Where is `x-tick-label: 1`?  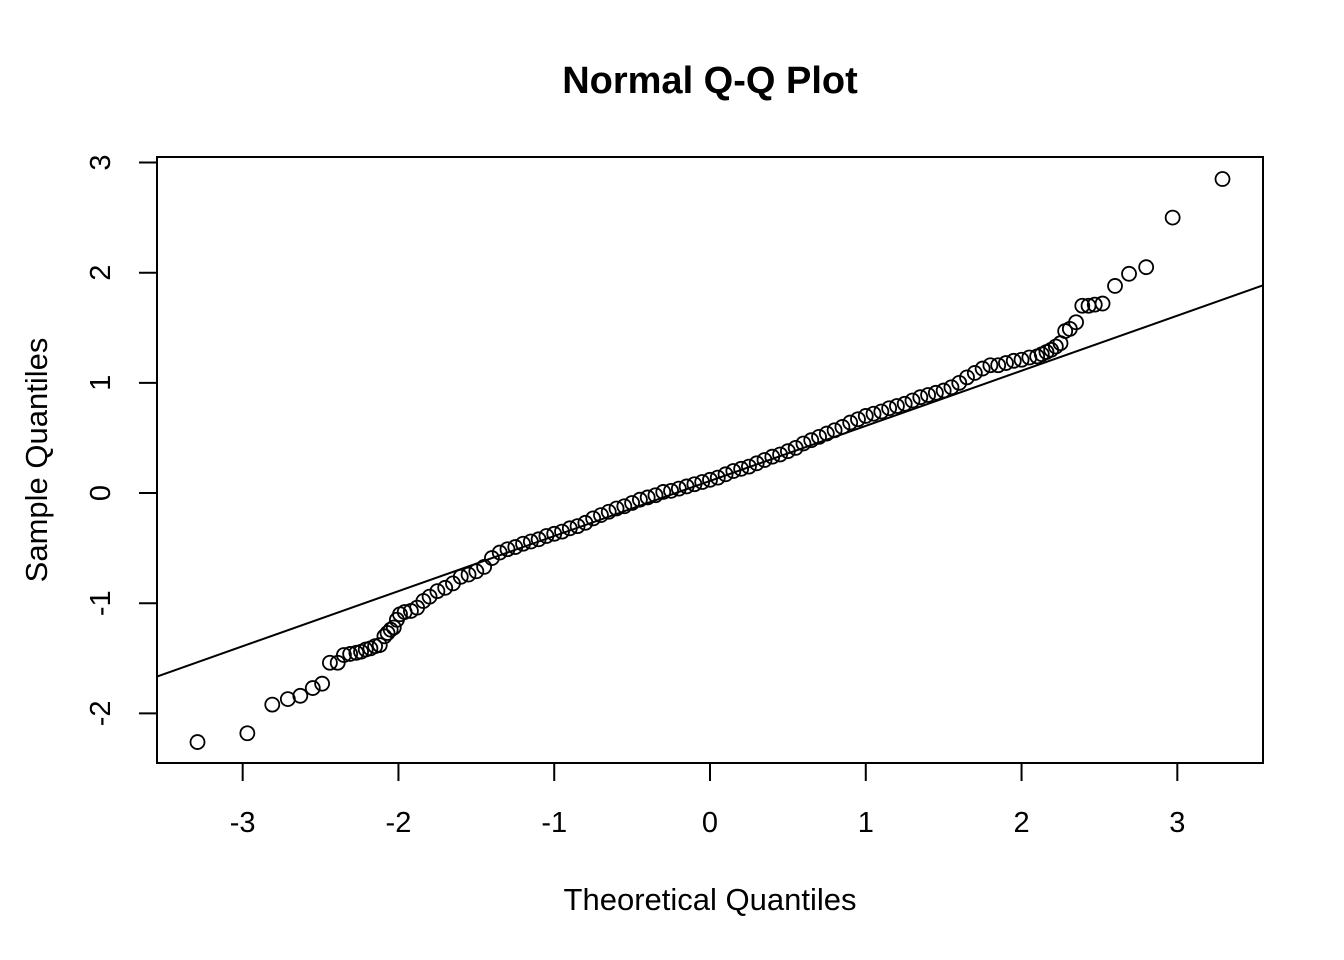 x-tick-label: 1 is located at coordinates (866, 823).